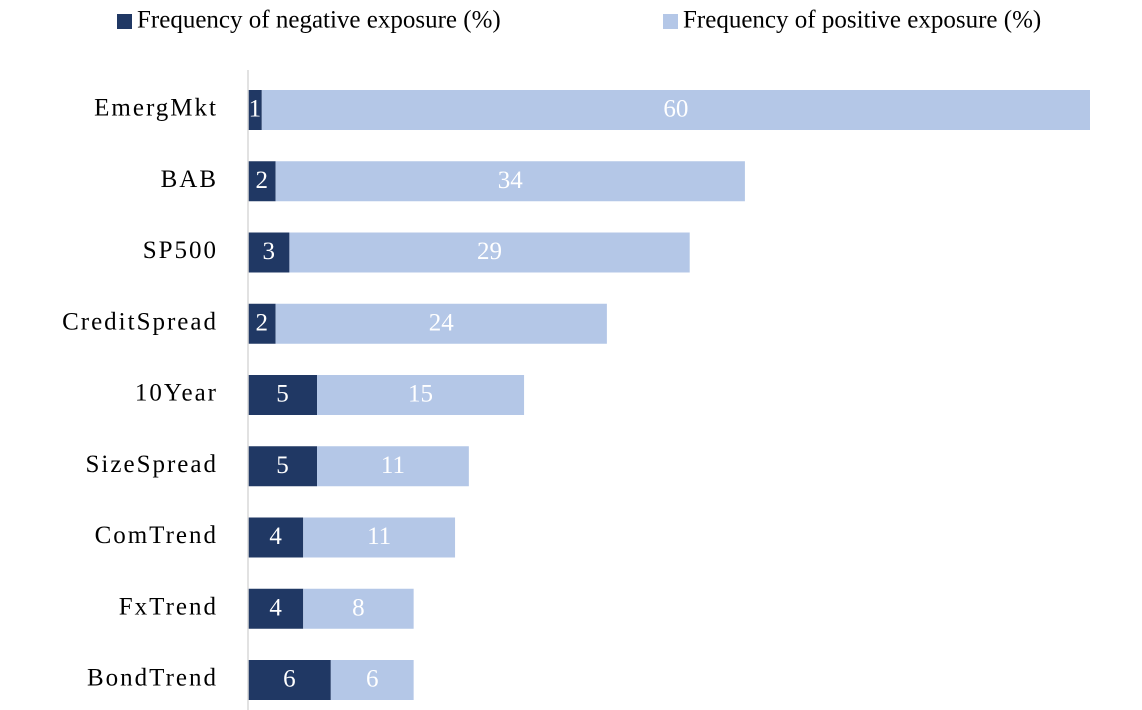 This screenshot has height=710, width=1142. I want to click on category-label: FxTrend, so click(168, 606).